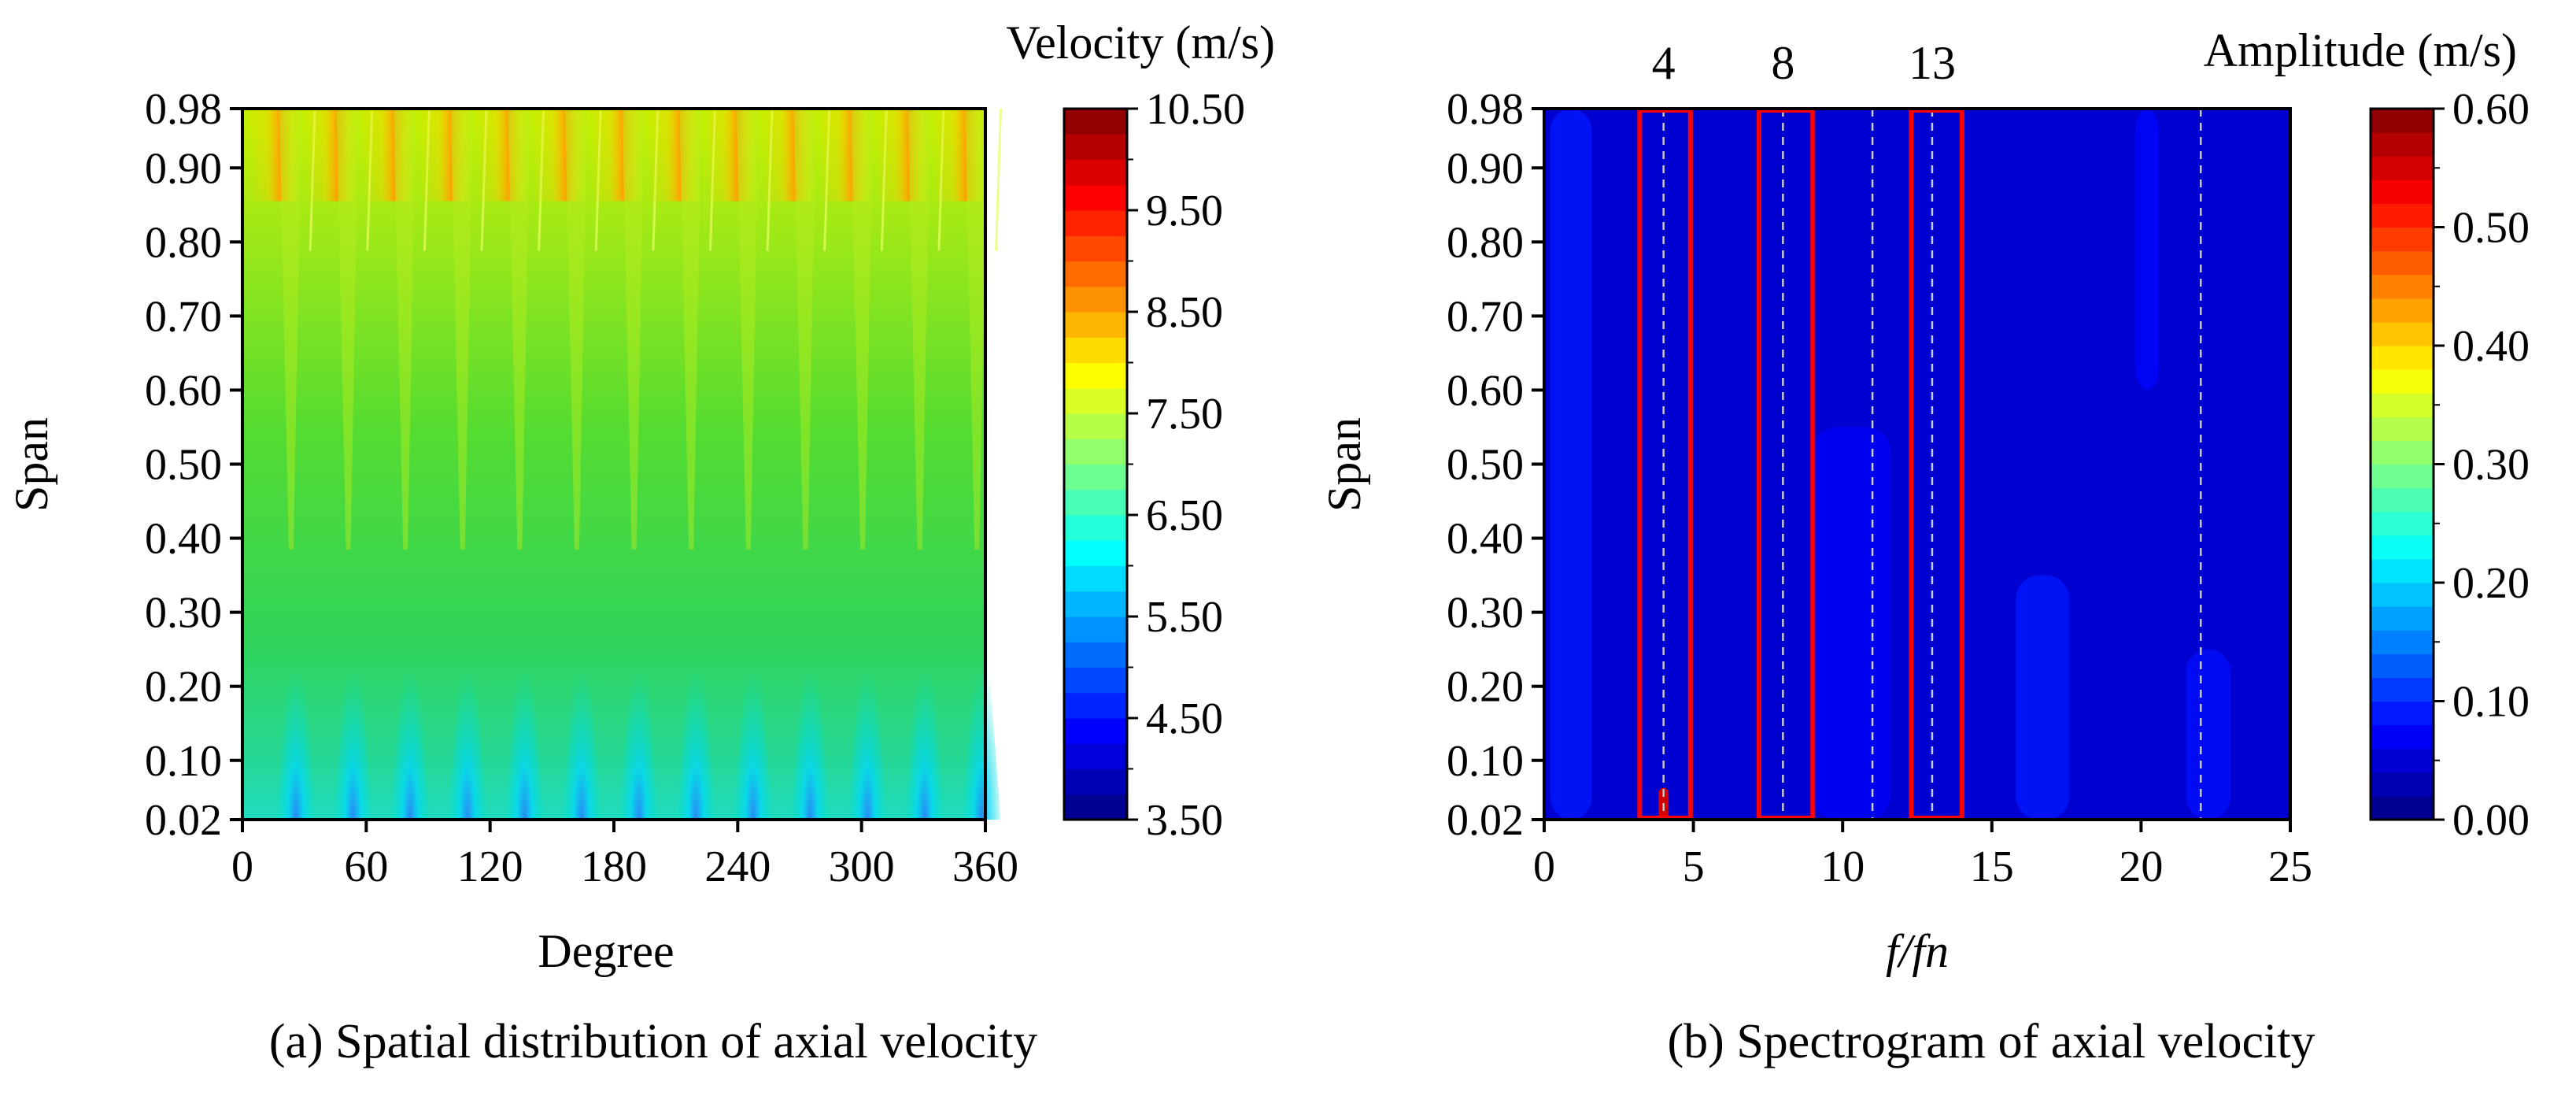 This screenshot has width=2576, height=1096. What do you see at coordinates (2491, 110) in the screenshot?
I see `panel-b-colorbar-tick-label: 0.60` at bounding box center [2491, 110].